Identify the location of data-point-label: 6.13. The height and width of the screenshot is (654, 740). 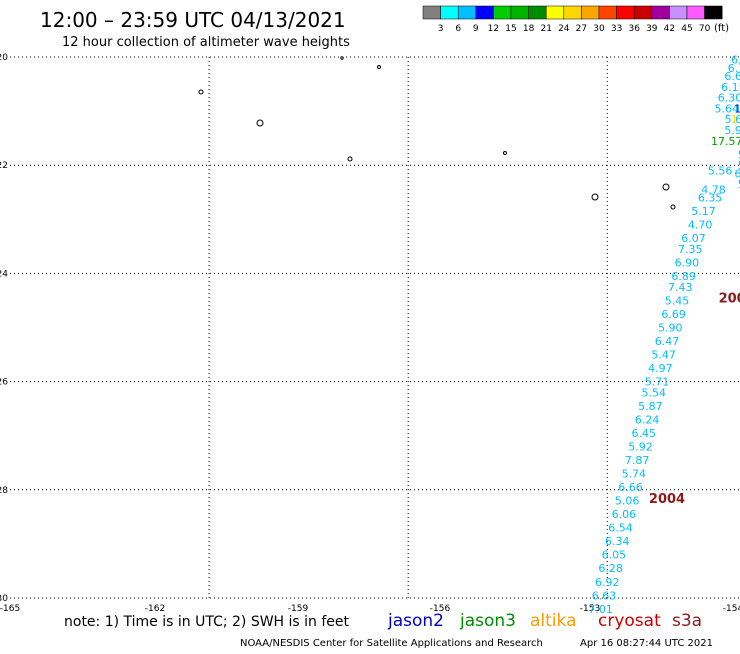
(735, 60).